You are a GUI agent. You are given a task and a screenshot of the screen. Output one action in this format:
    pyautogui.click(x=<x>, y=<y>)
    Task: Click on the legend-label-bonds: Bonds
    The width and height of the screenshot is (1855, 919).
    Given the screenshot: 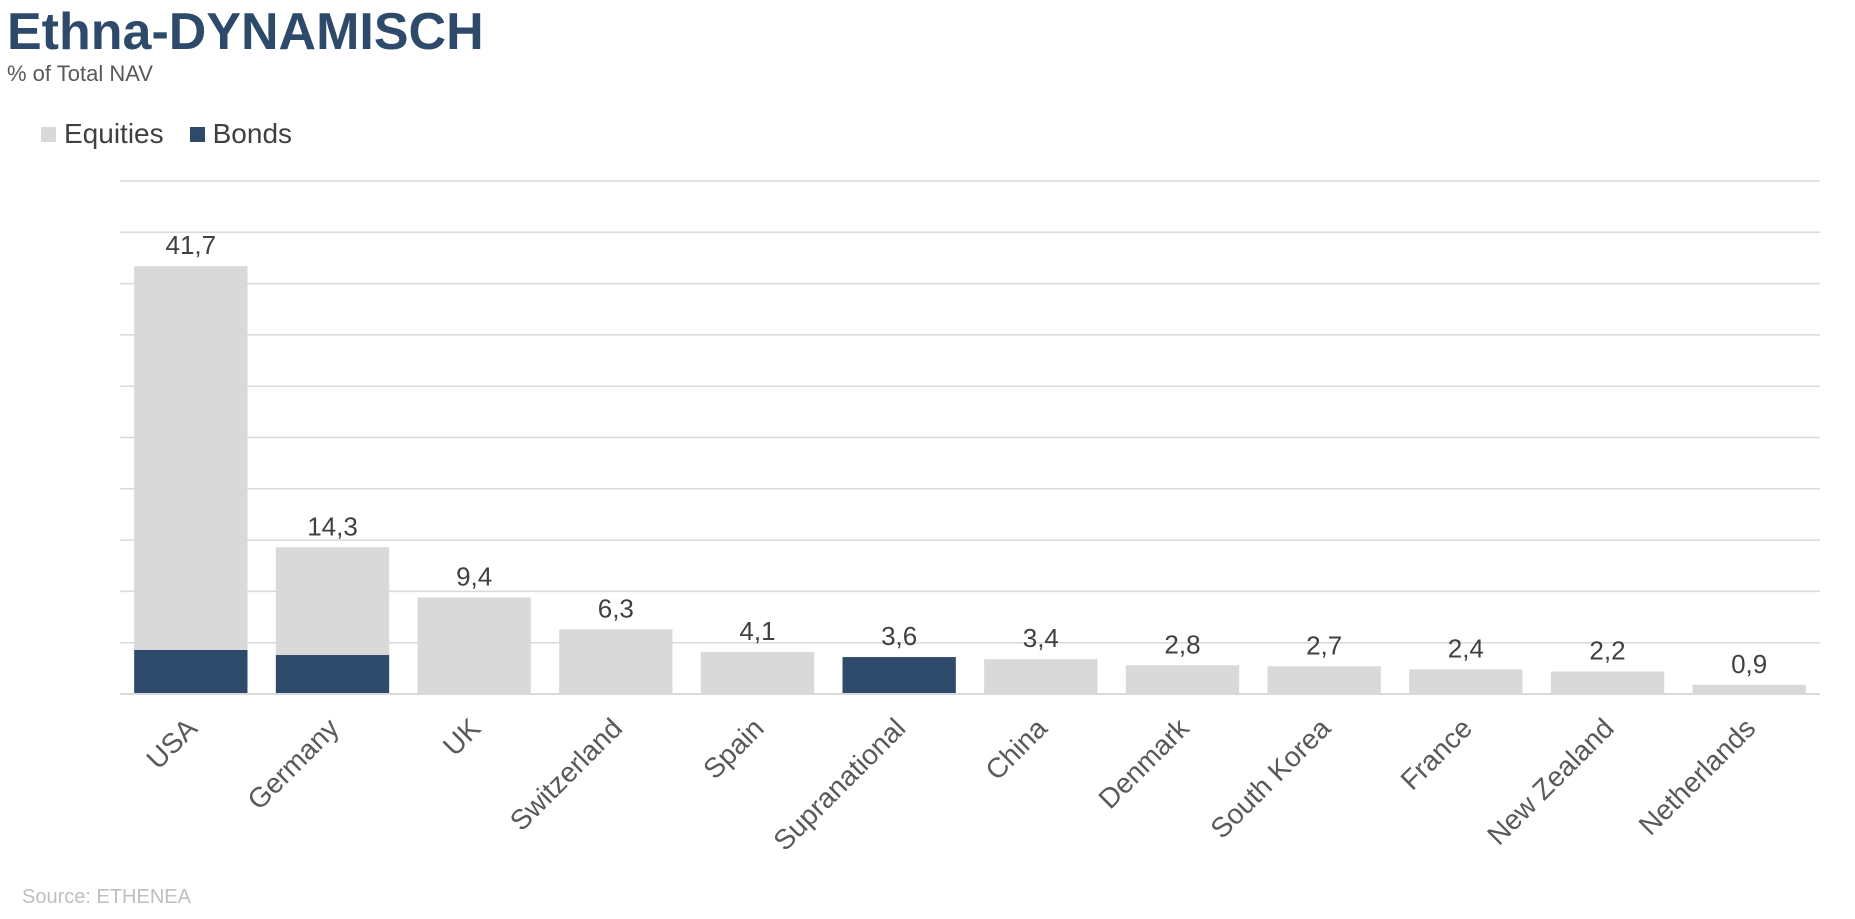 What is the action you would take?
    pyautogui.click(x=252, y=133)
    